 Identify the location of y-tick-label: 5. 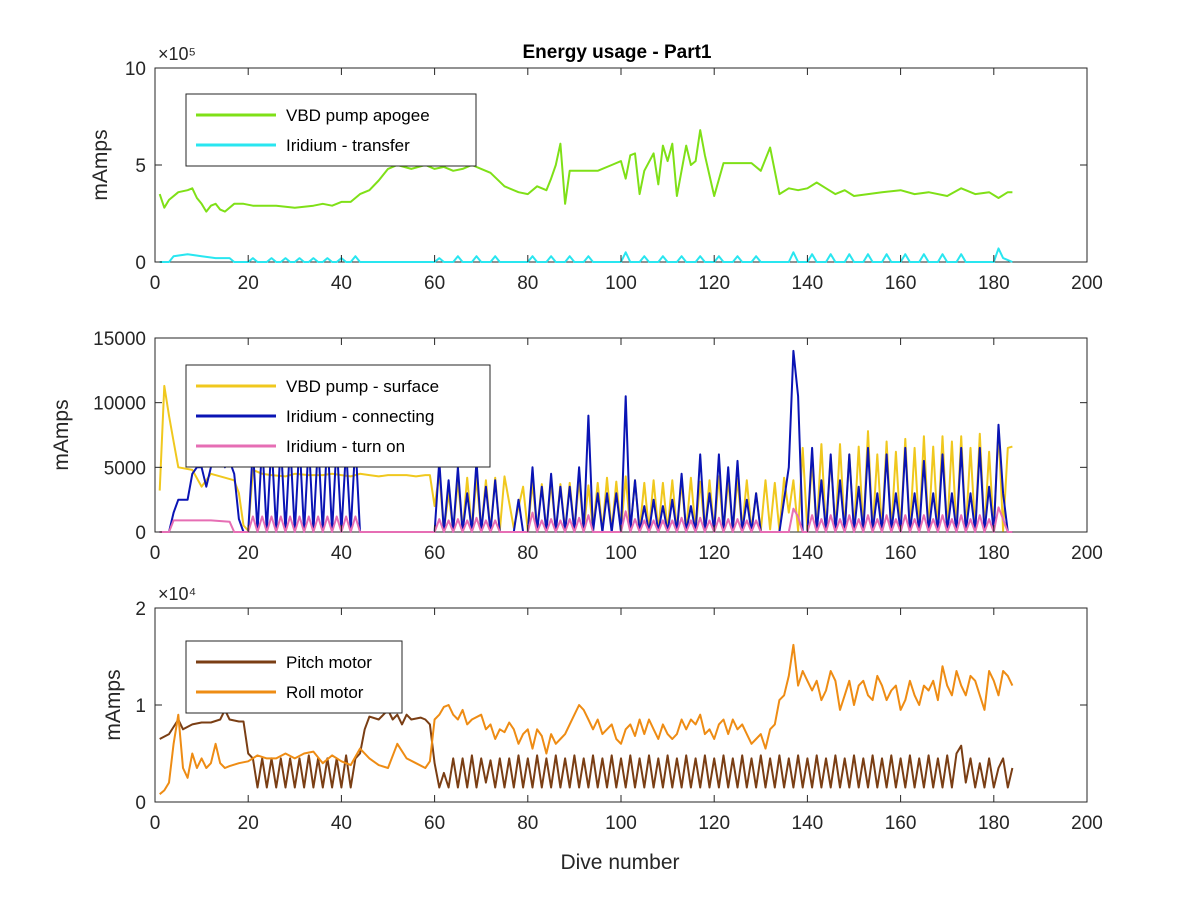
(140, 166).